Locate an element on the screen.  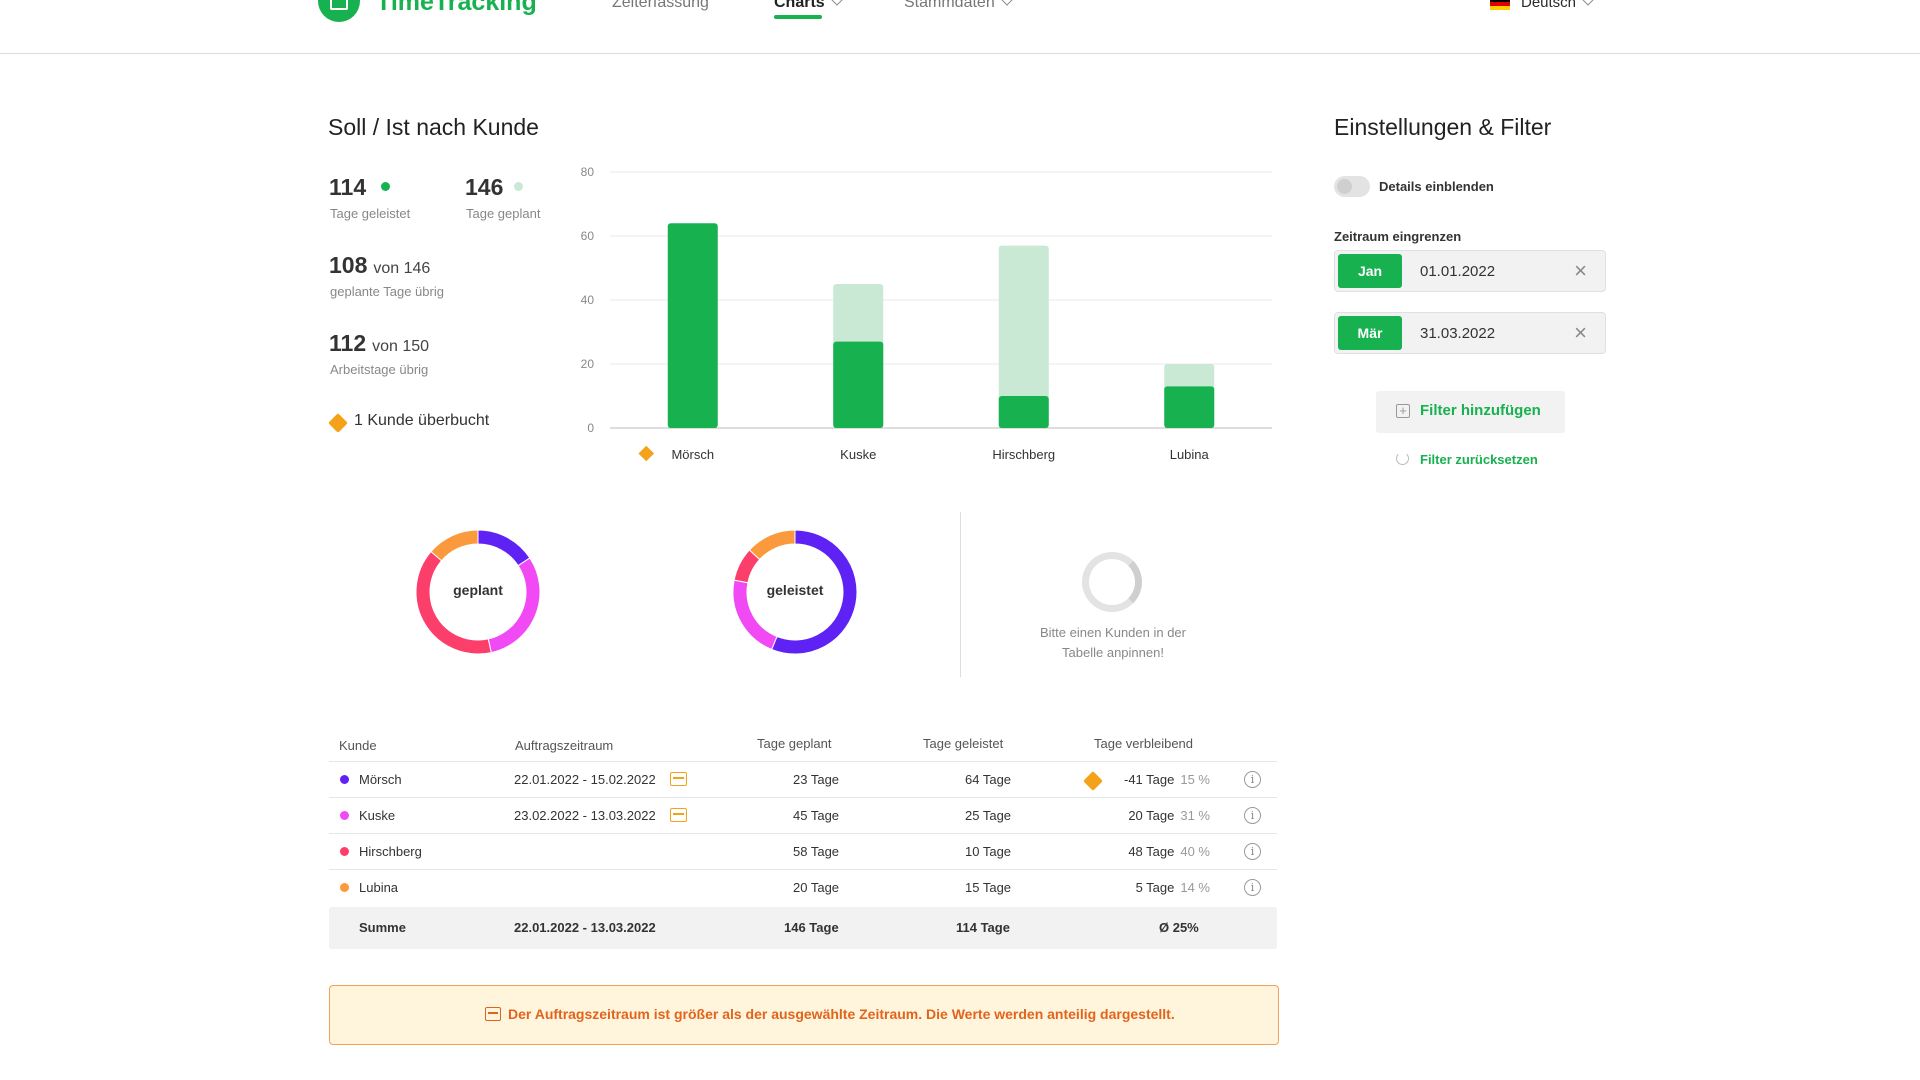
kpi-done-label: Tage geleistet is located at coordinates (370, 213).